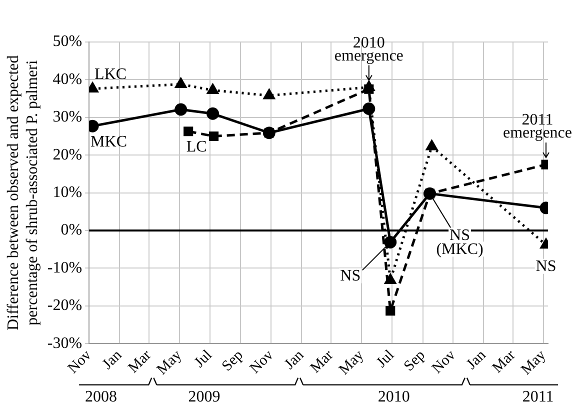  What do you see at coordinates (108, 141) in the screenshot?
I see `series-label: MKC` at bounding box center [108, 141].